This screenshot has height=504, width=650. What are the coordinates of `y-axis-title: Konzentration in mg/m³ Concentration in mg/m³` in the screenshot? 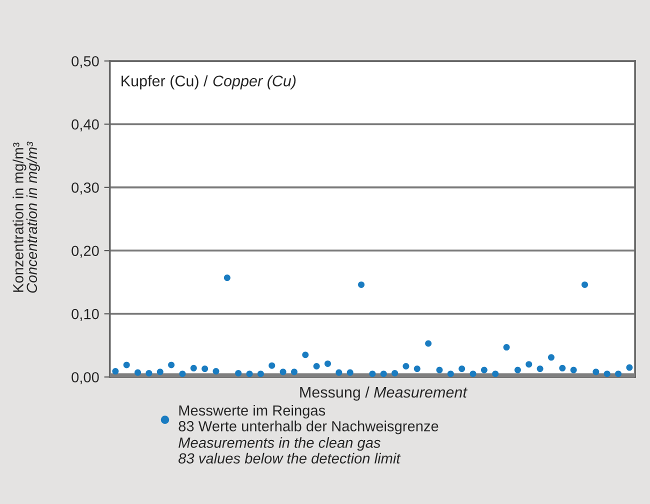 It's located at (26, 217).